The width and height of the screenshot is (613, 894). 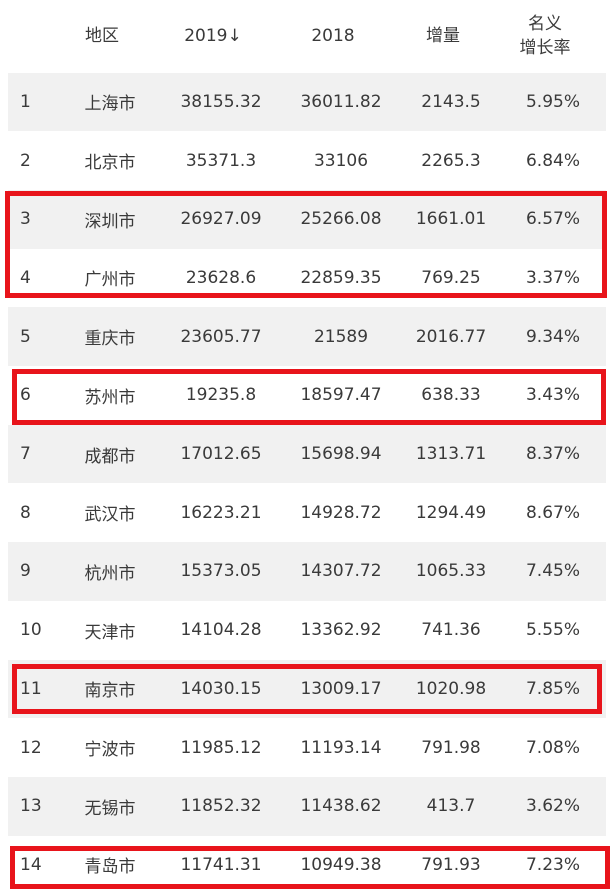 What do you see at coordinates (25, 160) in the screenshot?
I see `rank-cell: 2` at bounding box center [25, 160].